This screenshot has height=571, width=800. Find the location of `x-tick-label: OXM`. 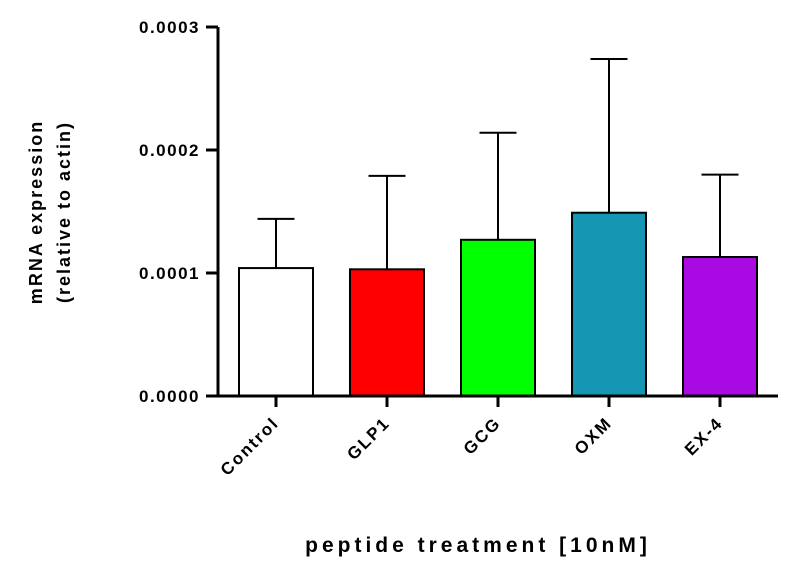

x-tick-label: OXM is located at coordinates (593, 435).